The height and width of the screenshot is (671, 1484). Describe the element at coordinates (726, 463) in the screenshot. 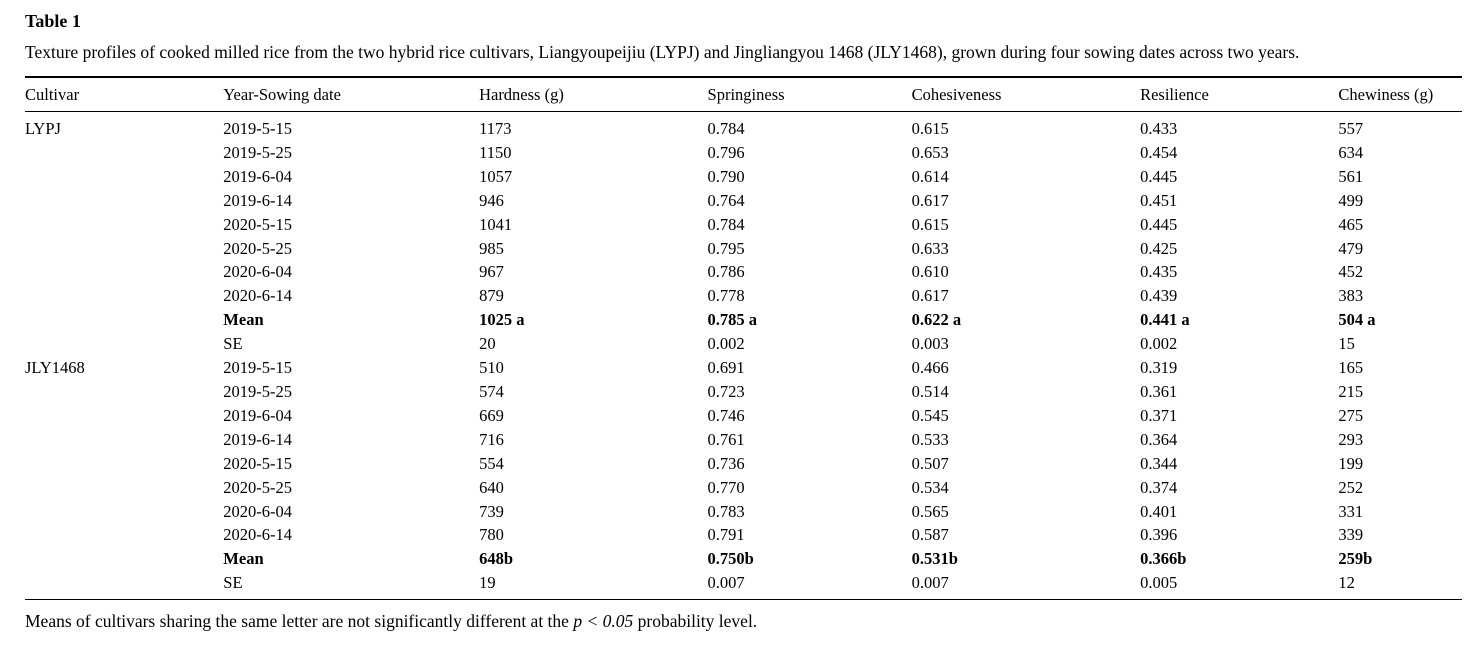

I see `springiness-cell: 0.736` at that location.